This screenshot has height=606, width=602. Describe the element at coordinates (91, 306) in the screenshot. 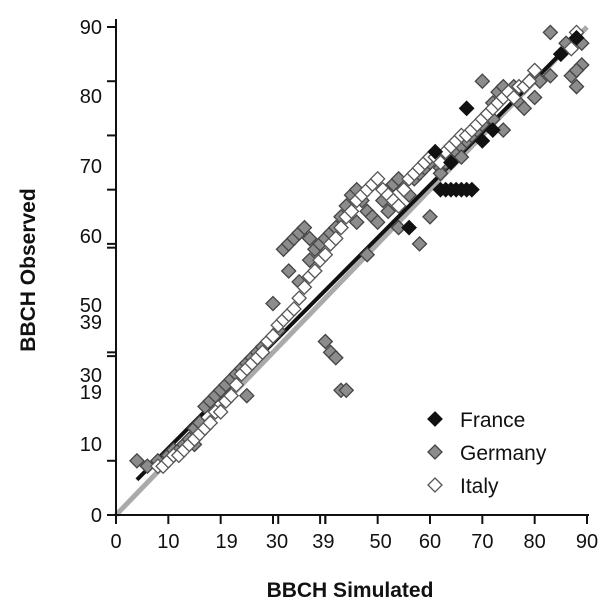

I see `y-tick-label: 50` at that location.